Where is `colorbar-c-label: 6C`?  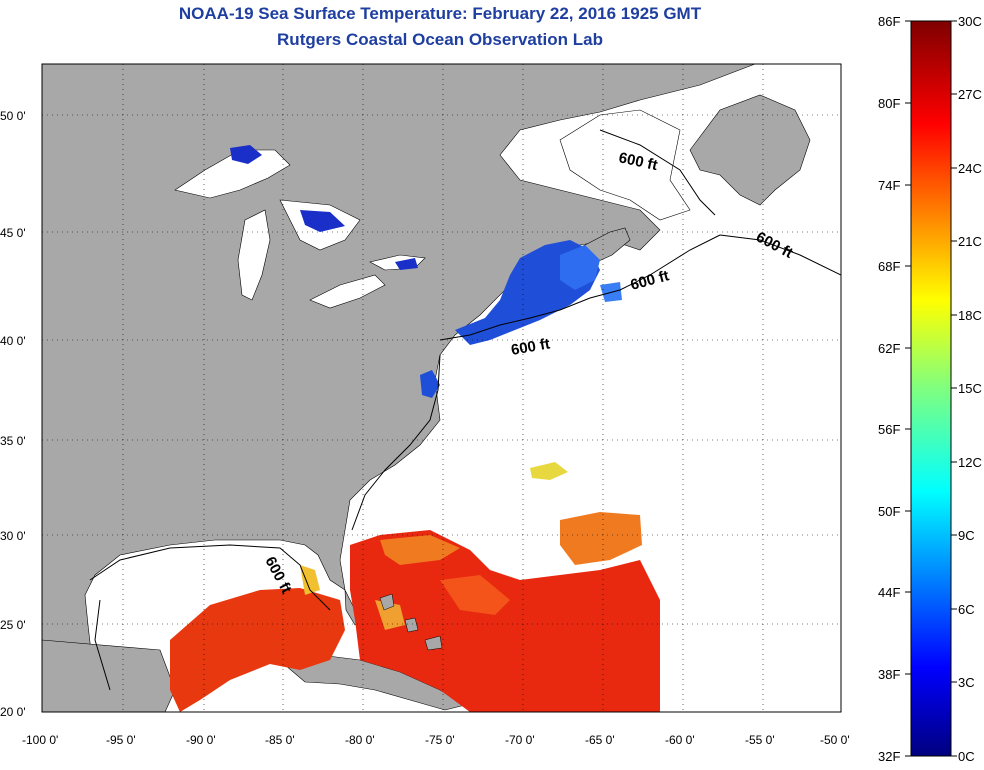
colorbar-c-label: 6C is located at coordinates (966, 609).